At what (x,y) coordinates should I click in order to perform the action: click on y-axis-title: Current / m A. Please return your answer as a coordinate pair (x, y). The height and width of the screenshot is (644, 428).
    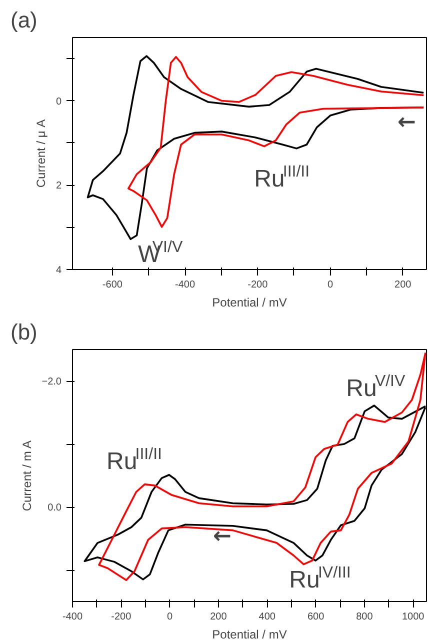
    Looking at the image, I should click on (27, 476).